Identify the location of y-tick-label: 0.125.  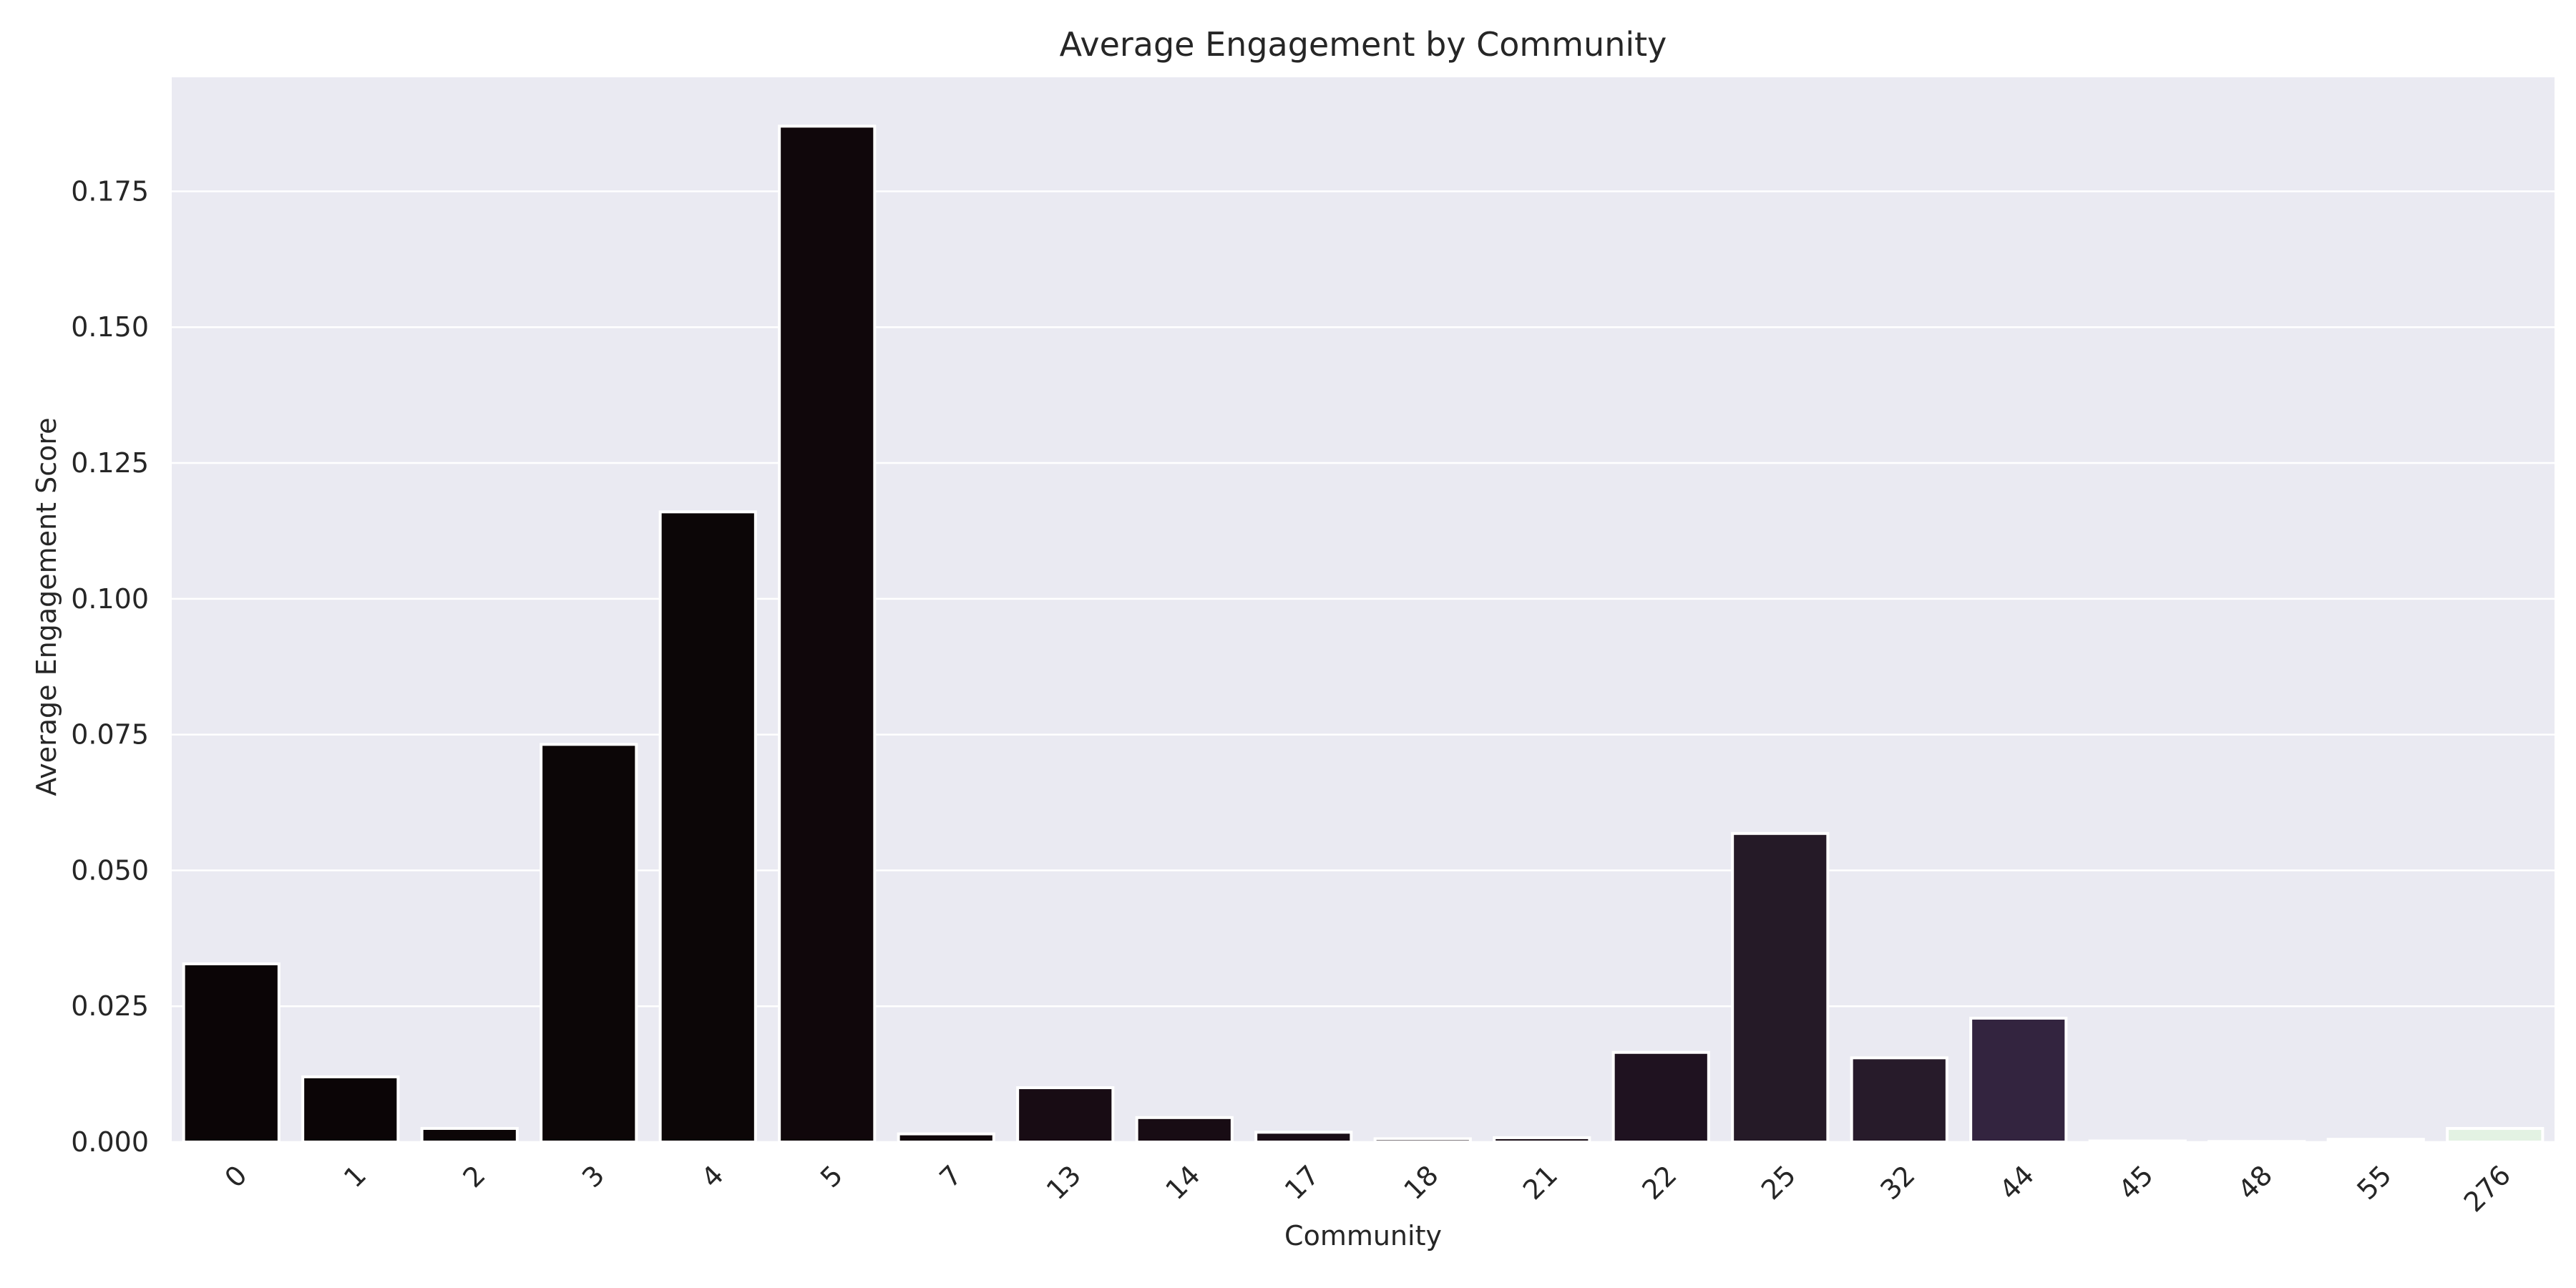
(110, 463).